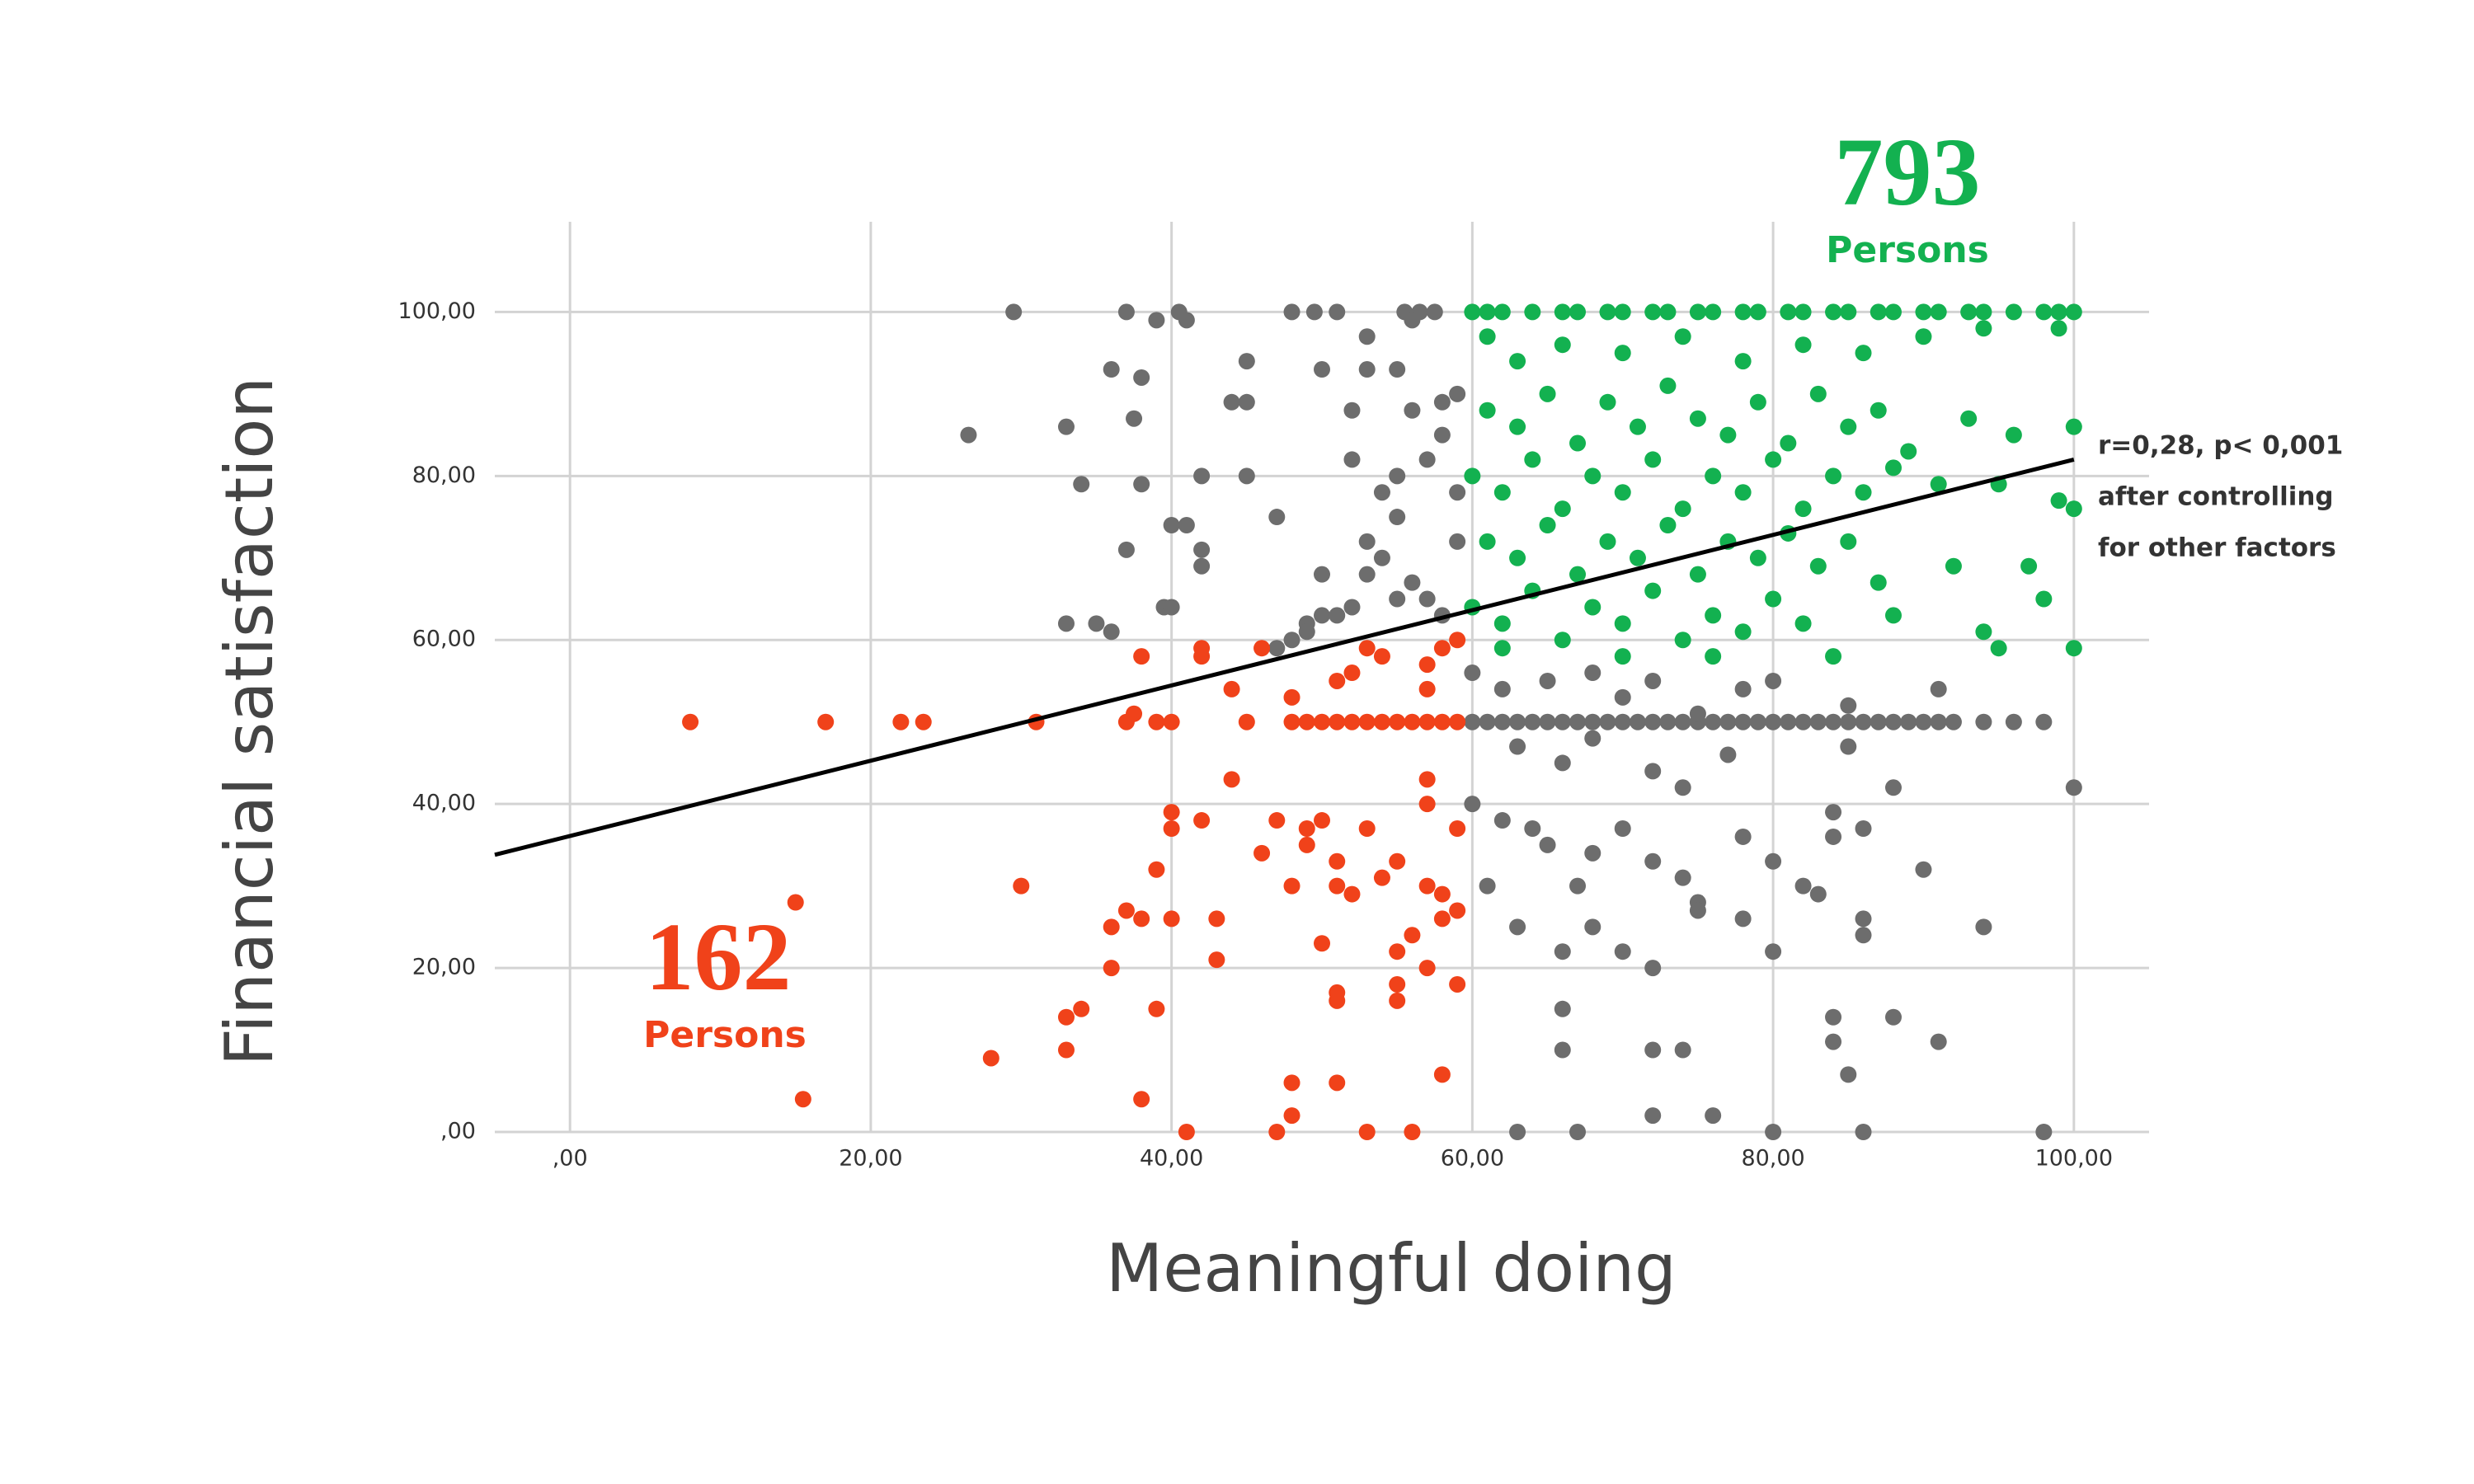  I want to click on x-axis-label: Meaningful doing, so click(1391, 1268).